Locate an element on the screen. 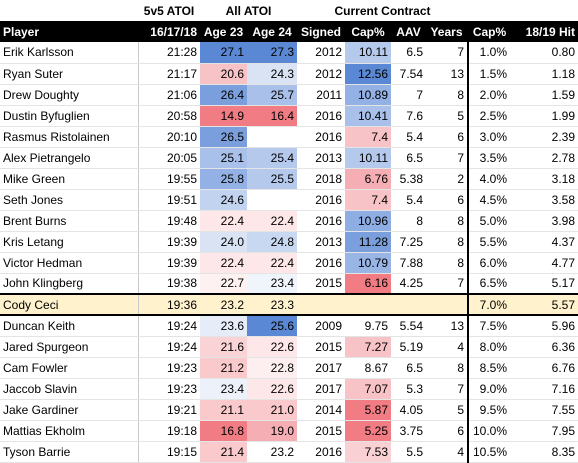 The height and width of the screenshot is (463, 578). cell-cap: 10.89 is located at coordinates (368, 95).